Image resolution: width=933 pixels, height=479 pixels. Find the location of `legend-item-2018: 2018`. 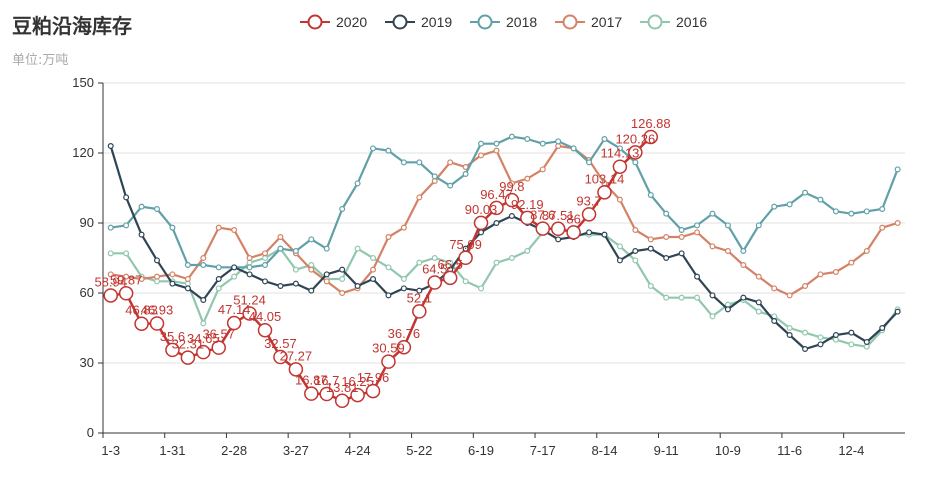

legend-item-2018: 2018 is located at coordinates (503, 22).